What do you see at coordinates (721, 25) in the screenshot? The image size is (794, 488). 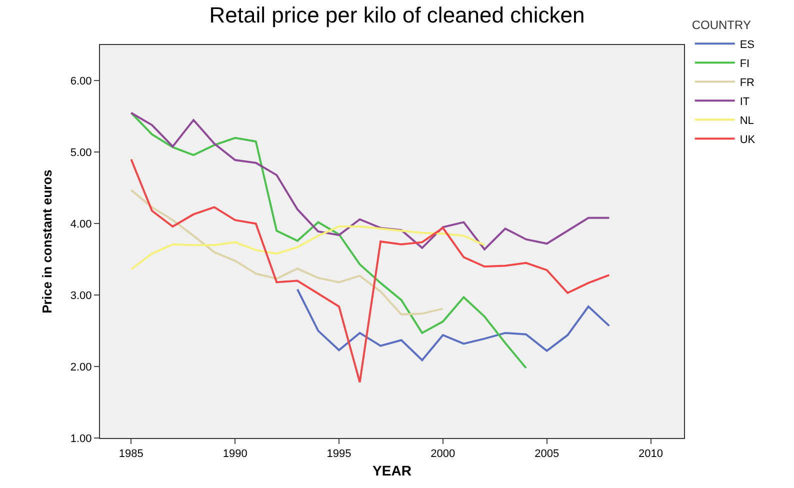 I see `legend-title: COUNTRY` at bounding box center [721, 25].